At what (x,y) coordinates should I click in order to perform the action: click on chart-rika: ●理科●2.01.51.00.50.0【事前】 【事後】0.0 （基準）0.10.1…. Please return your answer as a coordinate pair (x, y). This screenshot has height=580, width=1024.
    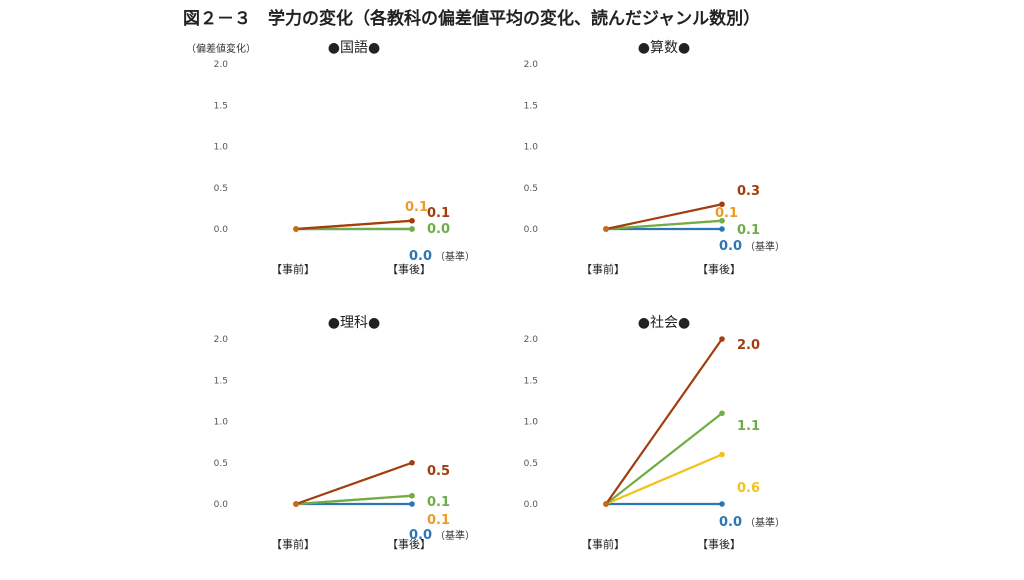
    Looking at the image, I should click on (344, 433).